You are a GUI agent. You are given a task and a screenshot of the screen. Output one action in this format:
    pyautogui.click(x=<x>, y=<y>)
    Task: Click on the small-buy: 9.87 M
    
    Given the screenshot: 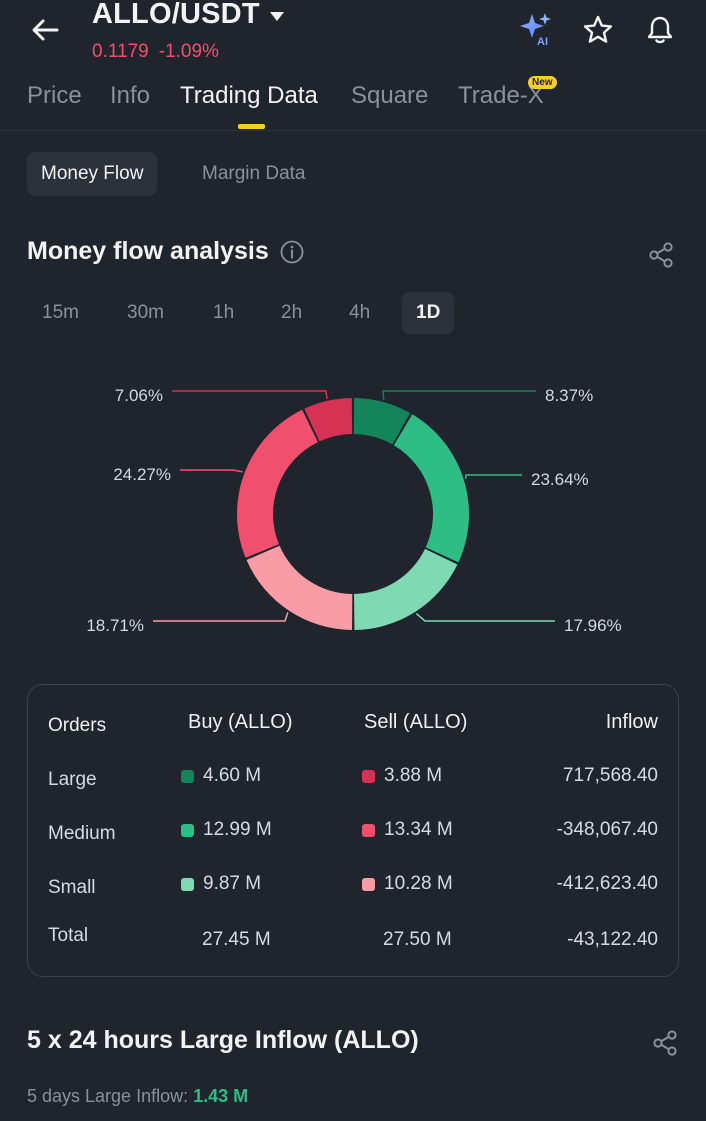 What is the action you would take?
    pyautogui.click(x=221, y=884)
    